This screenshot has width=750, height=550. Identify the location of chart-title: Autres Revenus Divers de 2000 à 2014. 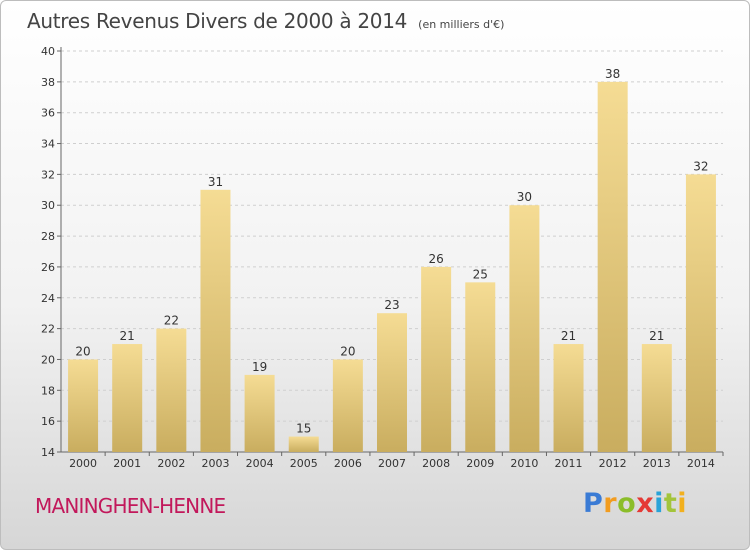
(217, 21).